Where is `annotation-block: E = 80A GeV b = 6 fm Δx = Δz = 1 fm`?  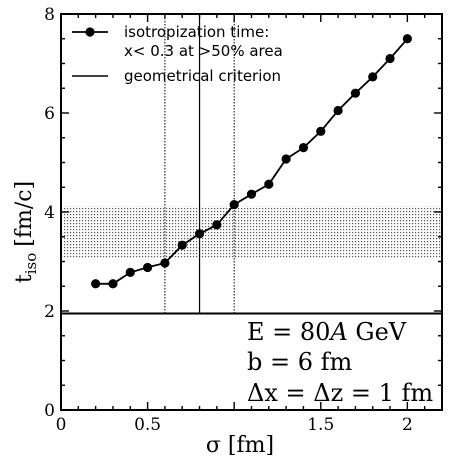
annotation-block: E = 80A GeV b = 6 fm Δx = Δz = 1 fm is located at coordinates (340, 362).